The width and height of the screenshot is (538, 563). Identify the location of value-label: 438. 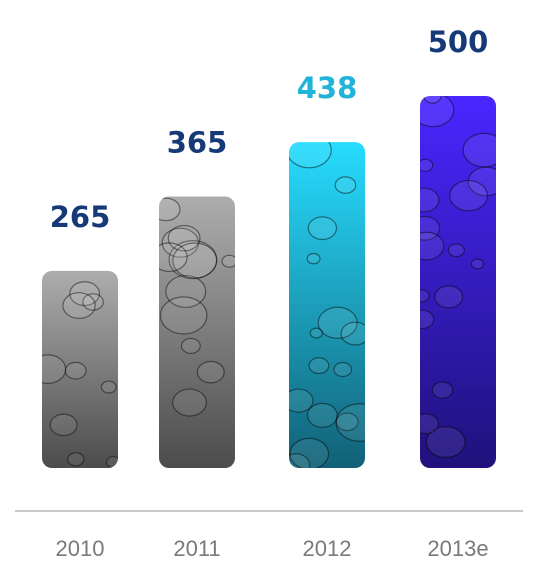
(327, 88).